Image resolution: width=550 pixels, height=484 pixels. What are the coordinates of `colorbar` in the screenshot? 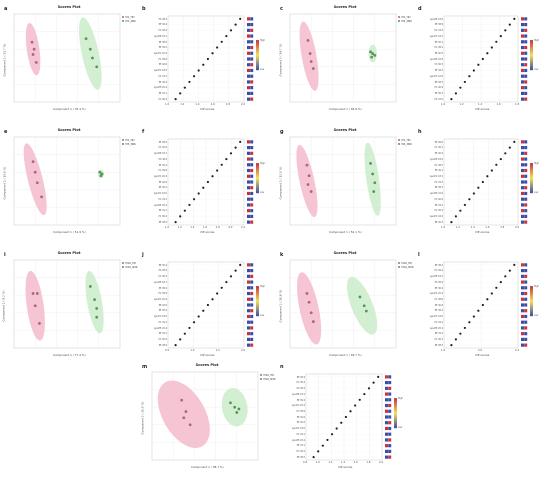 It's located at (257, 178).